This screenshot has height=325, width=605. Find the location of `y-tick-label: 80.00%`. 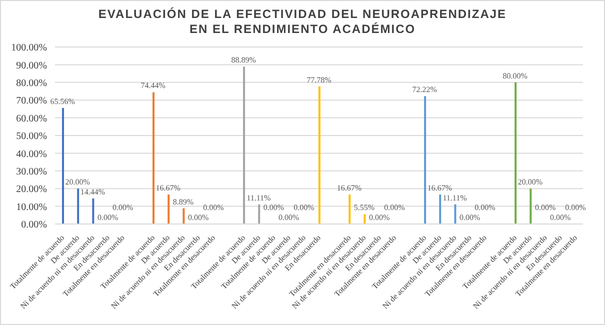

y-tick-label: 80.00% is located at coordinates (31, 83).